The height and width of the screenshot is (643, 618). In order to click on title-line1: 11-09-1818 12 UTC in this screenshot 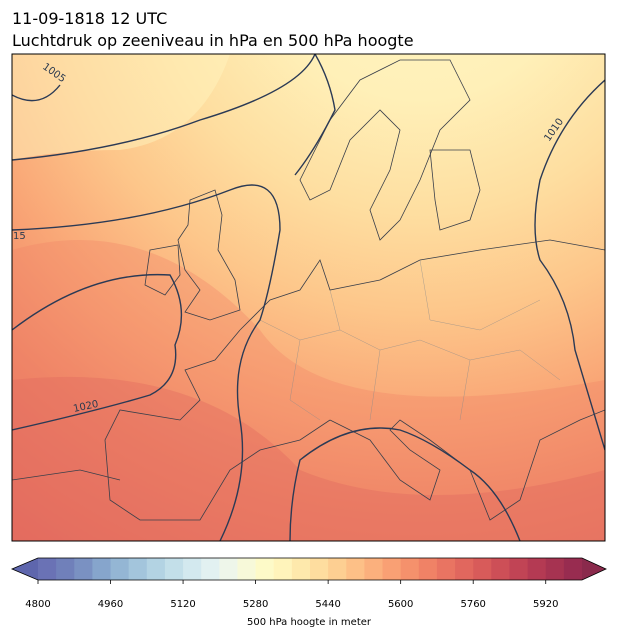, I will do `click(89, 18)`.